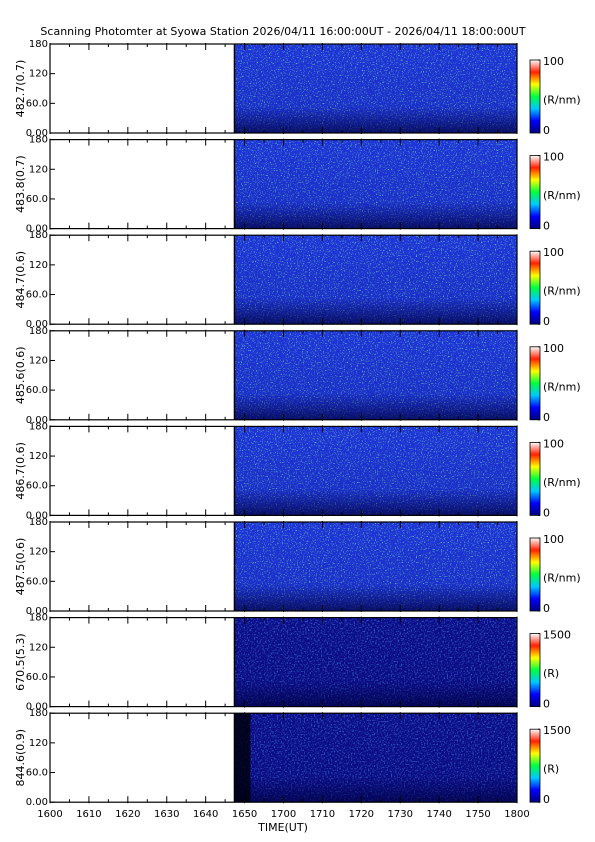 Image resolution: width=595 pixels, height=842 pixels. Describe the element at coordinates (20, 567) in the screenshot. I see `y-axis-label: 487.5(0.6)` at that location.